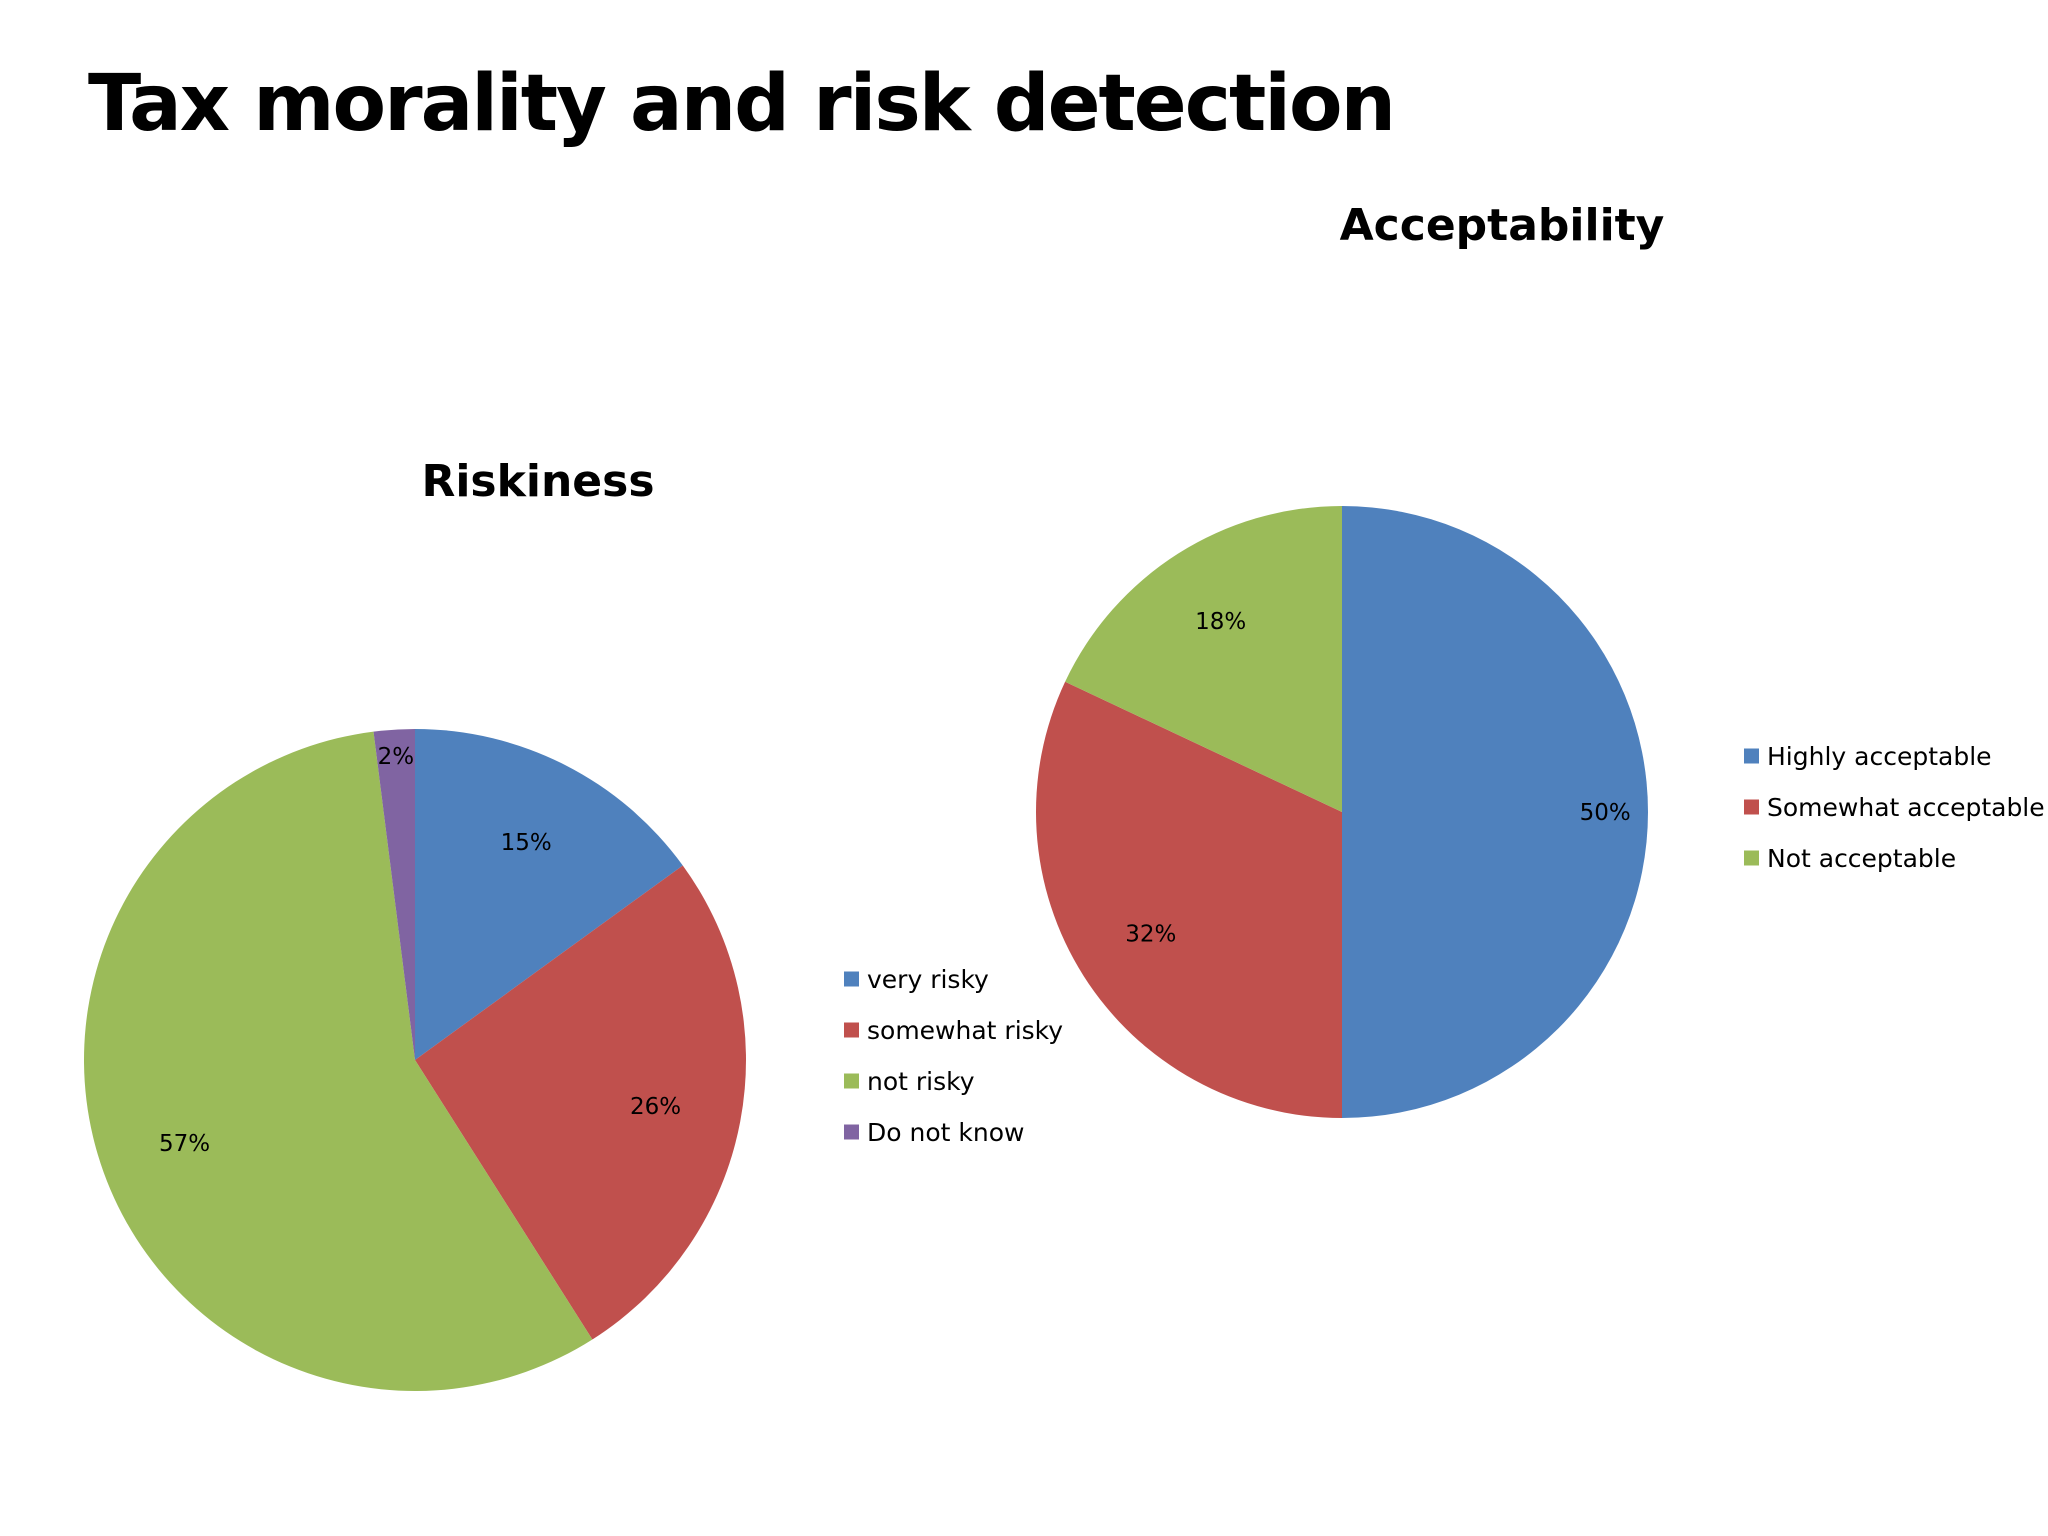  Describe the element at coordinates (549, 894) in the screenshot. I see `riskiness-slice-very-risky` at that location.